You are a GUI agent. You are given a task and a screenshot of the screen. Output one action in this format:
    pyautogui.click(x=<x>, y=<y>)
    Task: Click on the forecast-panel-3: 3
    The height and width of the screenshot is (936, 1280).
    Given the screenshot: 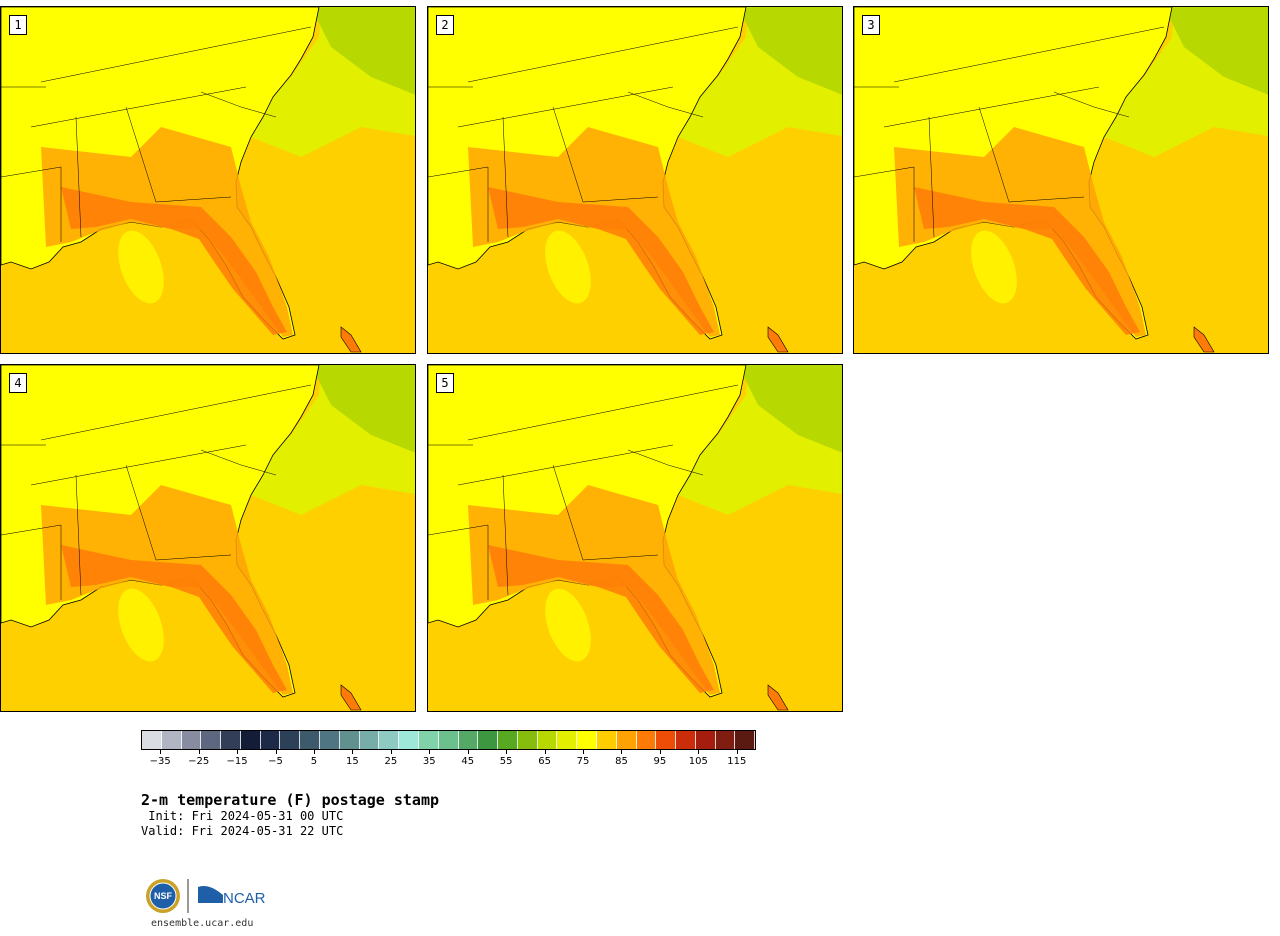 What is the action you would take?
    pyautogui.click(x=1061, y=180)
    